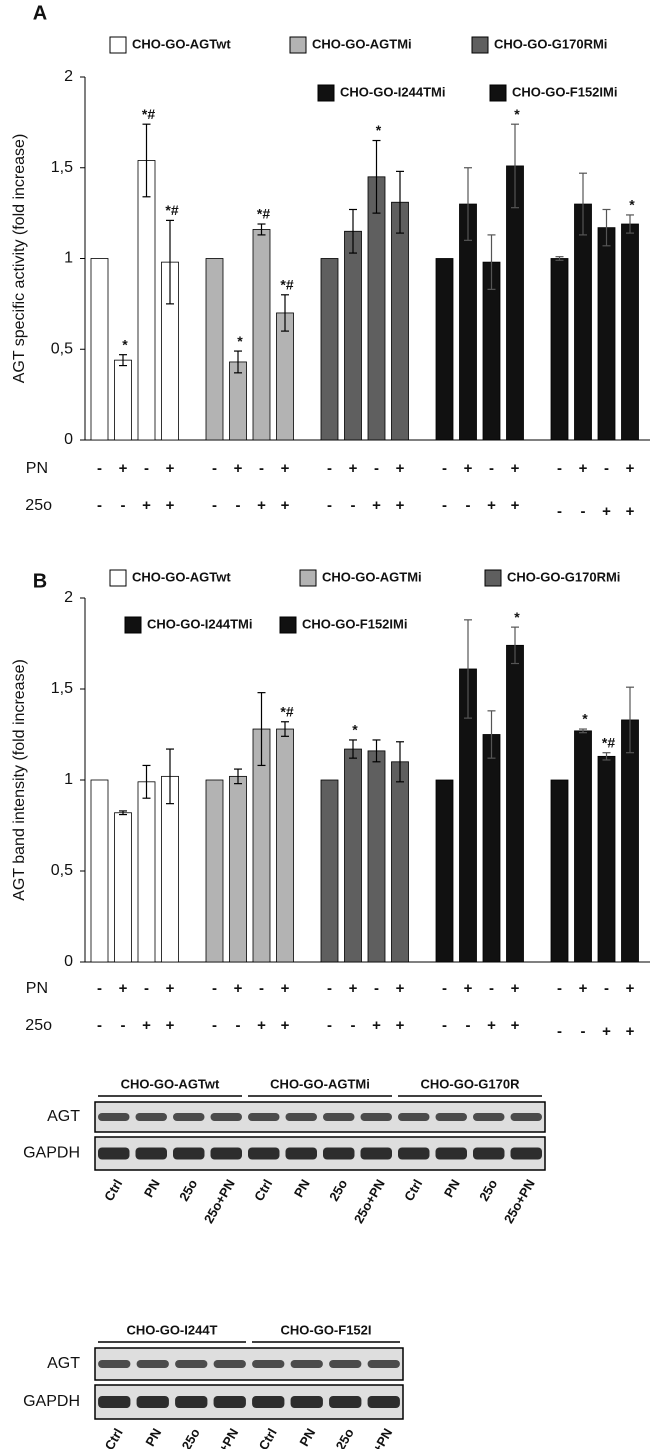 Image resolution: width=657 pixels, height=1449 pixels. I want to click on y-tick-label: 1,5, so click(62, 167).